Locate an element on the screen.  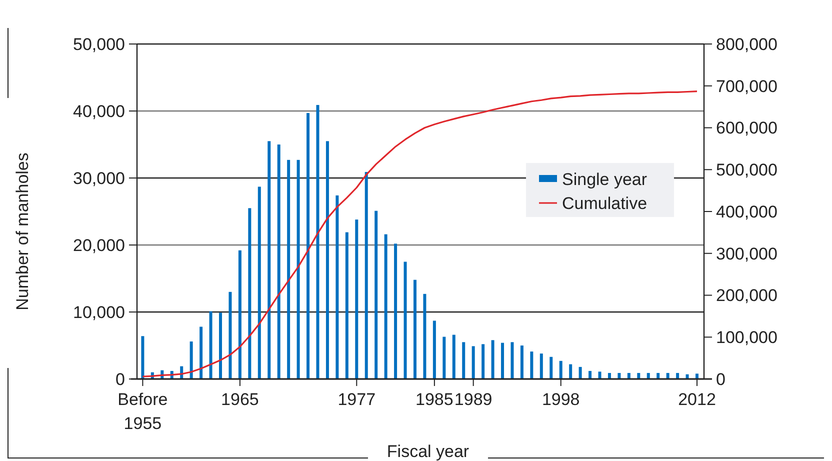
y-tick-label: 50,000 is located at coordinates (99, 44).